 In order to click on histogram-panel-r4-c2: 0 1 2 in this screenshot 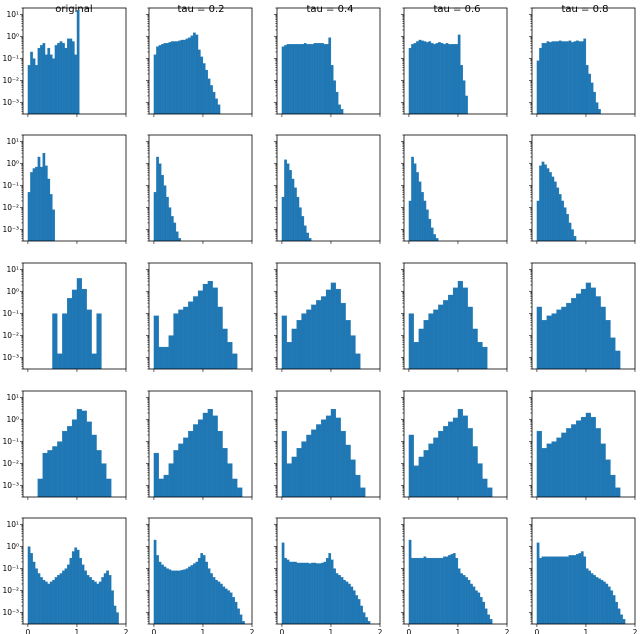, I will do `click(328, 575)`.